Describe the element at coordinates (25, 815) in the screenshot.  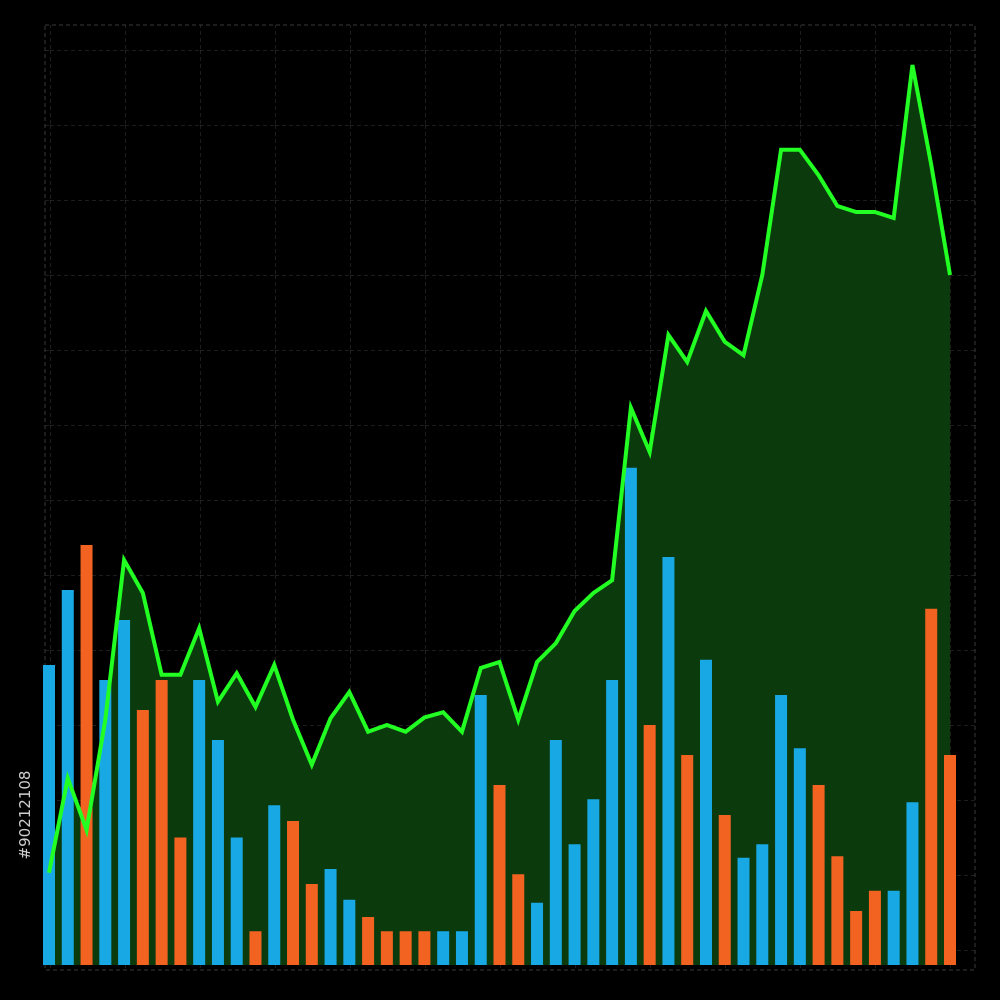
I see `watermark-id: #90212108` at that location.